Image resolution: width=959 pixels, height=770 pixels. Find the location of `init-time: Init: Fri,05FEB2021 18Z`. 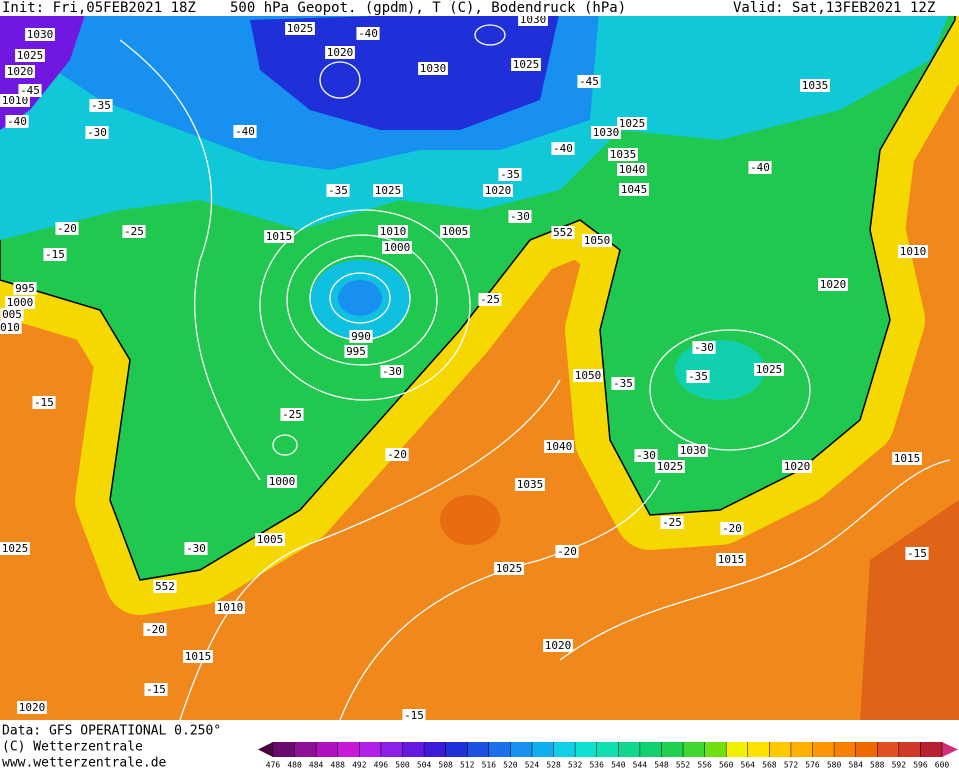

init-time: Init: Fri,05FEB2021 18Z is located at coordinates (99, 8).